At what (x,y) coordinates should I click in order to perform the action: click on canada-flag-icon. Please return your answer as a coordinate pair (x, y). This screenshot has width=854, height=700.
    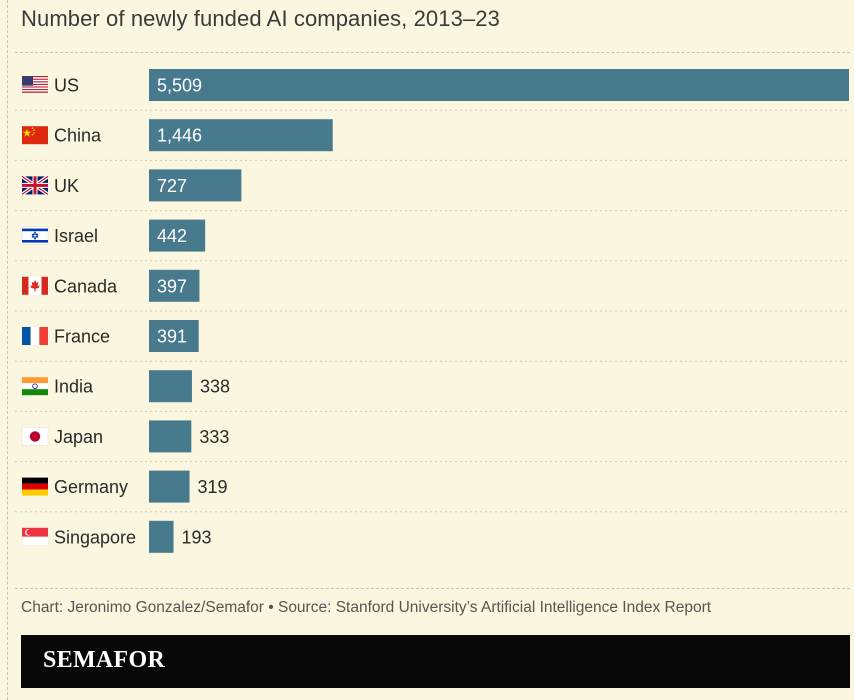
    Looking at the image, I should click on (35, 285).